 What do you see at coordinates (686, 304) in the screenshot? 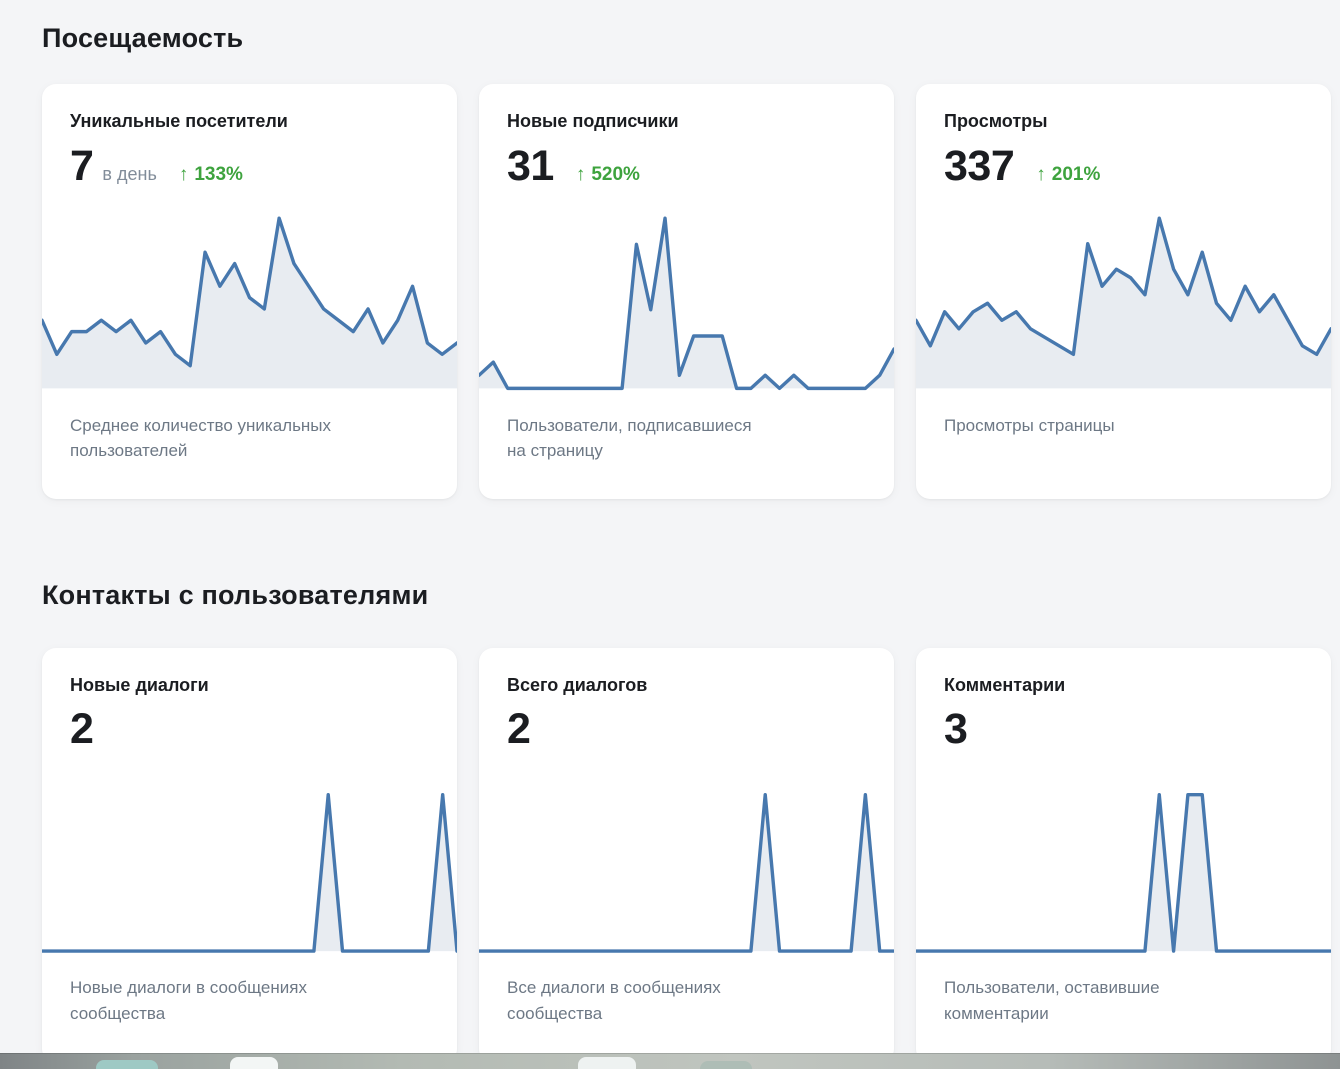
I see `new-subscribers-sparkline` at bounding box center [686, 304].